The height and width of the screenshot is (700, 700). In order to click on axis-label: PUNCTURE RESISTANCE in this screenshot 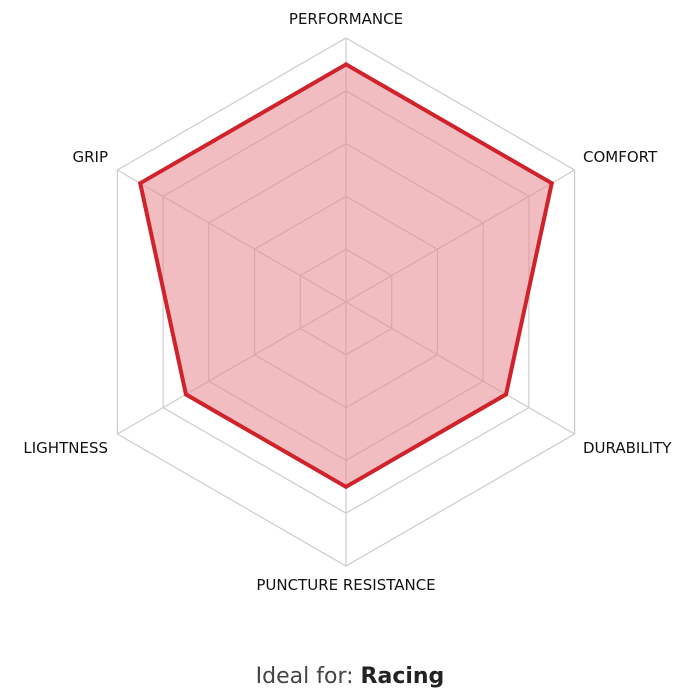, I will do `click(345, 585)`.